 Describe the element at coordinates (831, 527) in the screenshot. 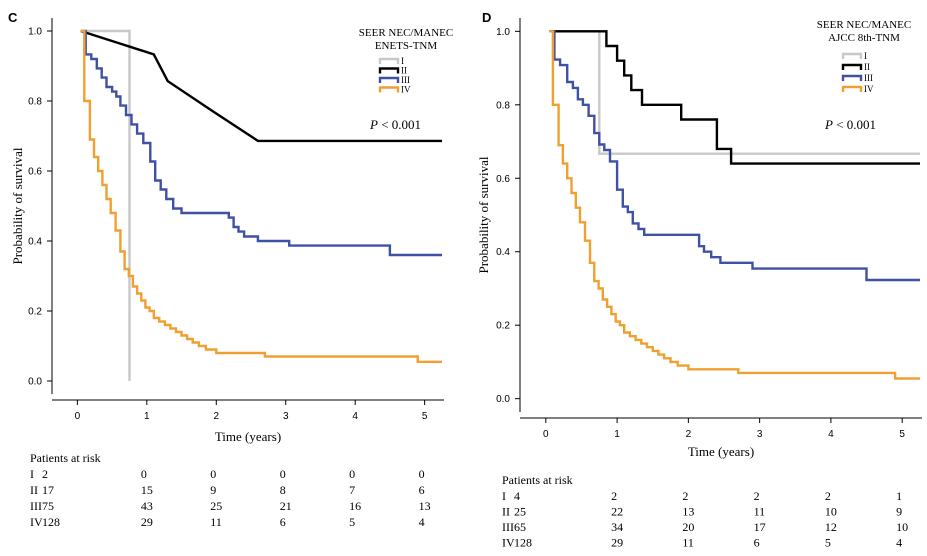

I see `risk-cell: 12` at that location.